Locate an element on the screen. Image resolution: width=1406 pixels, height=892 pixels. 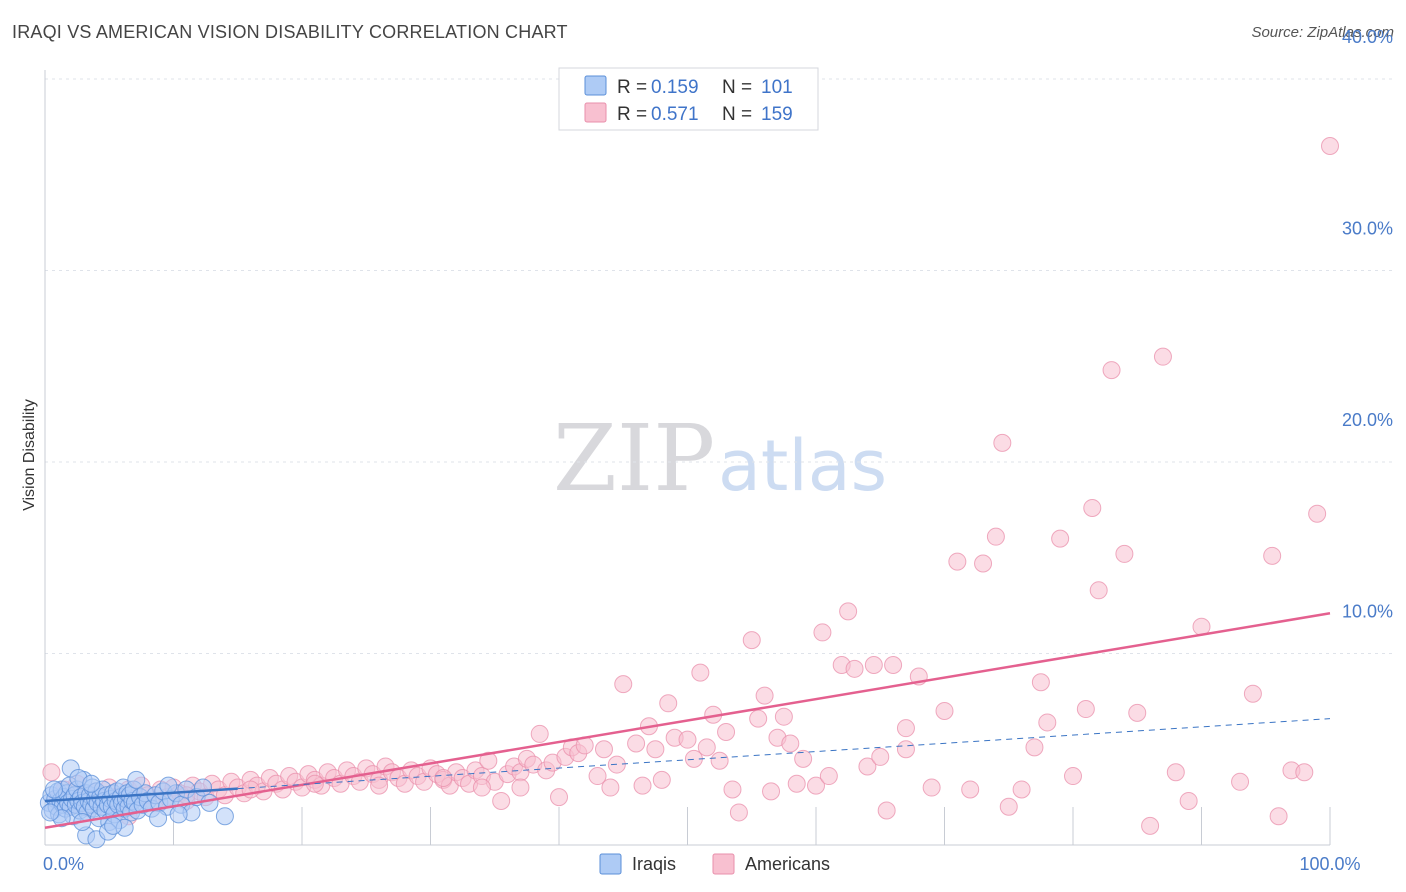
stats-legend: R = 0.159 N = 101 R = 0.571 N = 159 is located at coordinates (688, 99).